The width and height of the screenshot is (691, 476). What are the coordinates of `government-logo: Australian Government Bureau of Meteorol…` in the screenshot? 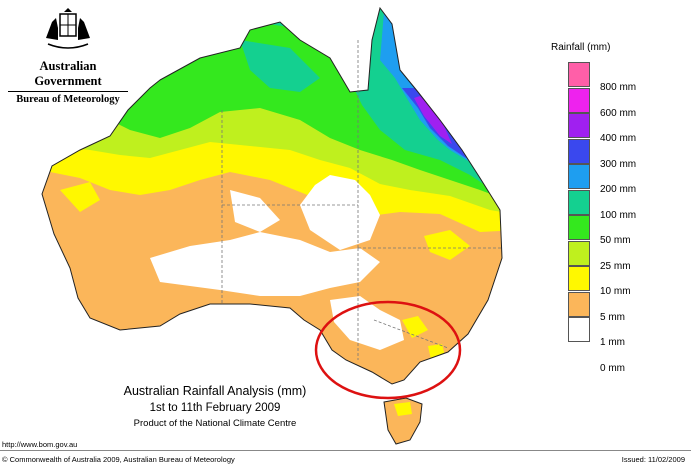 It's located at (68, 56).